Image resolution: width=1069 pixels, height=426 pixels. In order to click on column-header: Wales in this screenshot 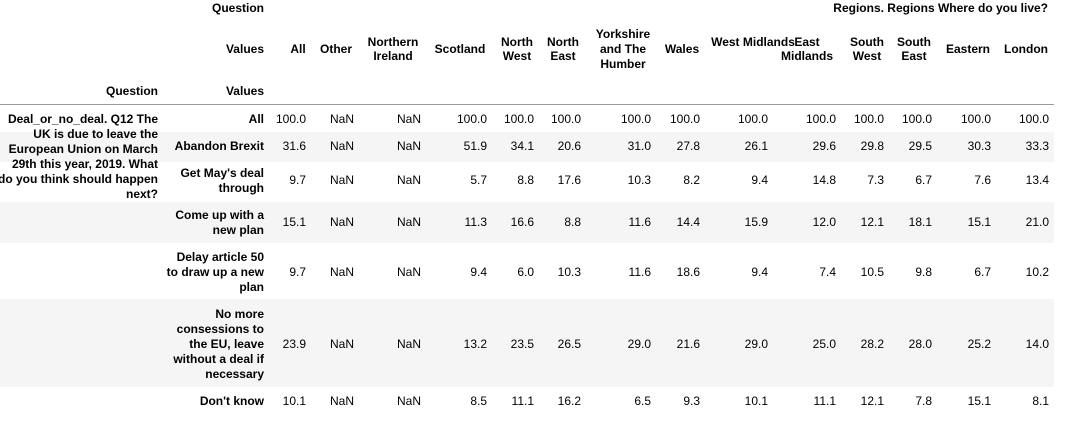, I will do `click(682, 49)`.